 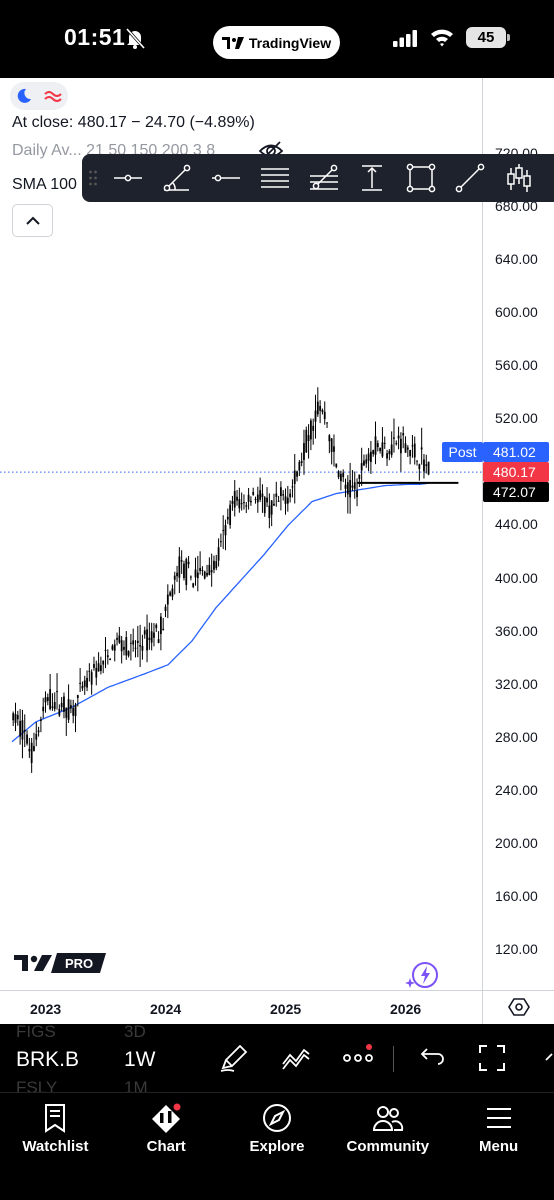 What do you see at coordinates (498, 1118) in the screenshot?
I see `menu-icon` at bounding box center [498, 1118].